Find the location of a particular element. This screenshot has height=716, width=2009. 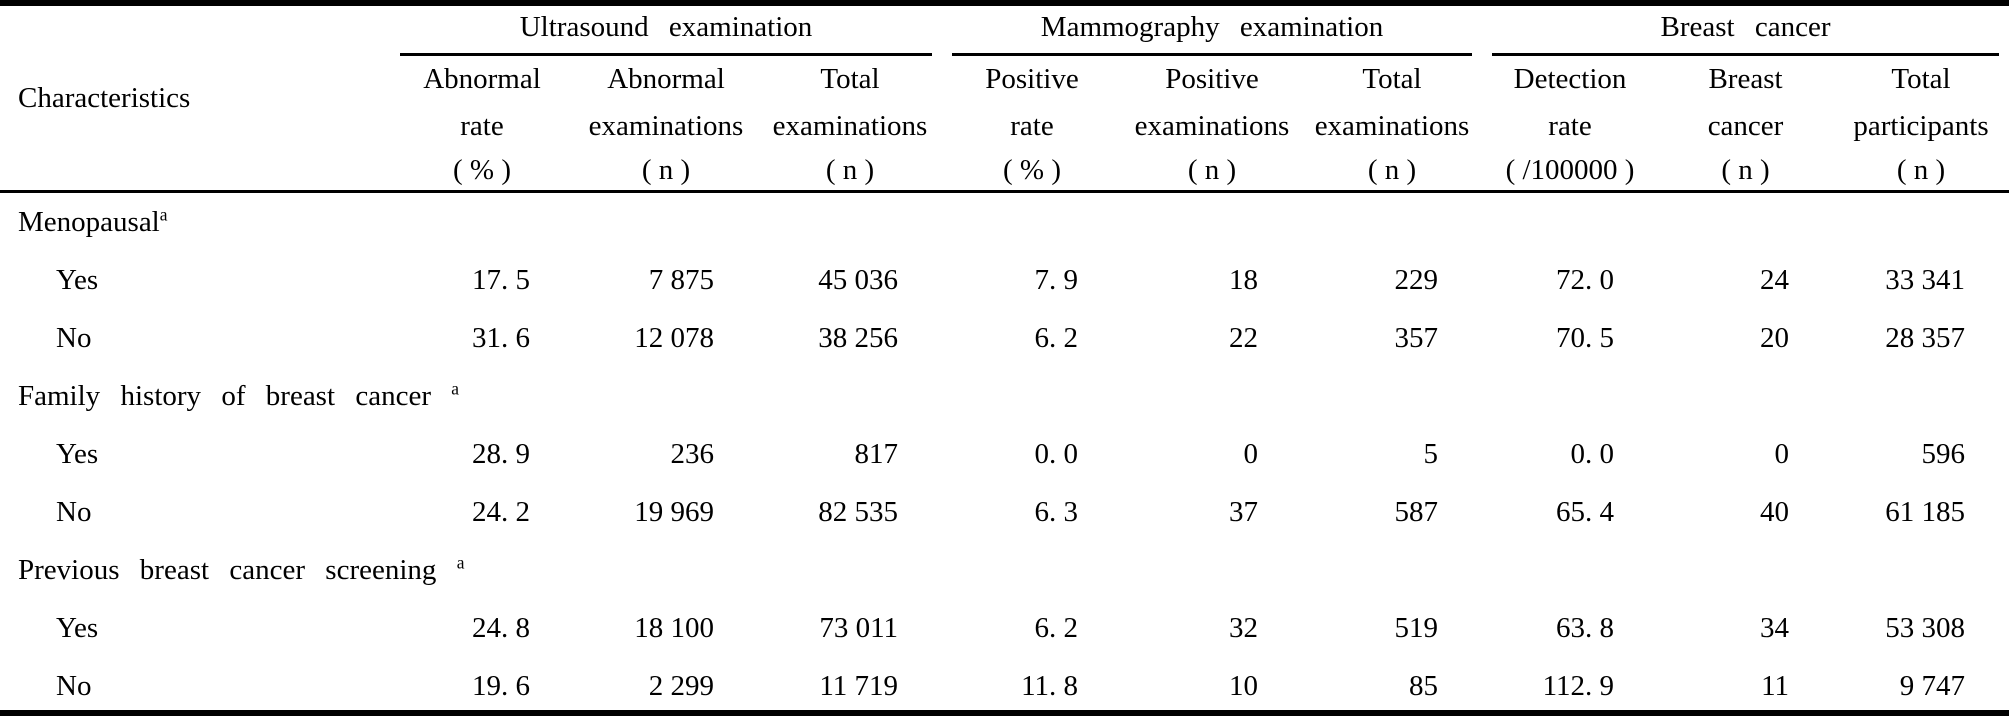

group-label-breast-cancer: Breast cancer is located at coordinates (1746, 33).